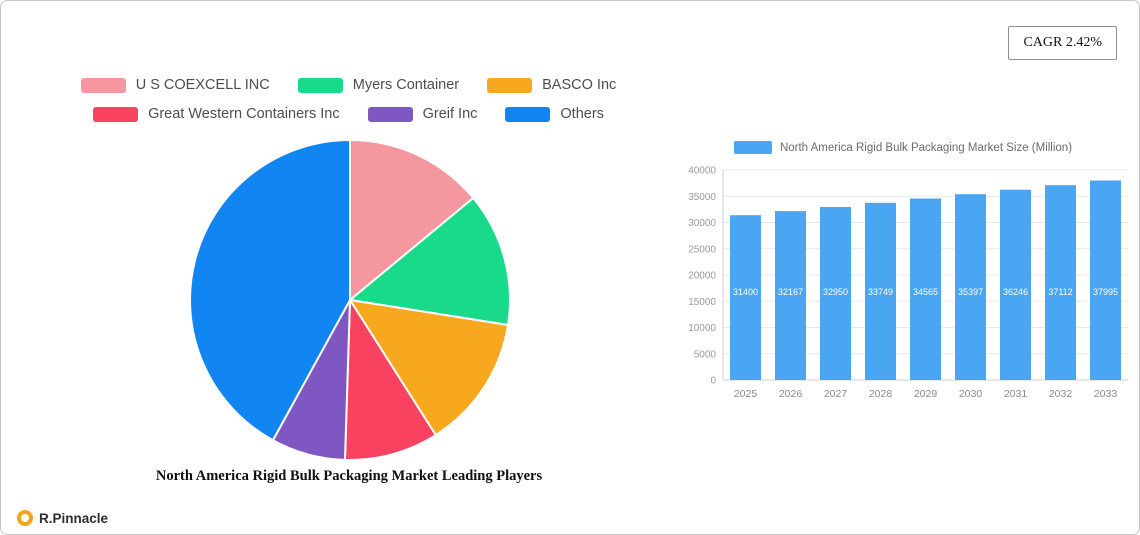 Image resolution: width=1140 pixels, height=535 pixels. I want to click on brand-logo: R.Pinnacle, so click(62, 518).